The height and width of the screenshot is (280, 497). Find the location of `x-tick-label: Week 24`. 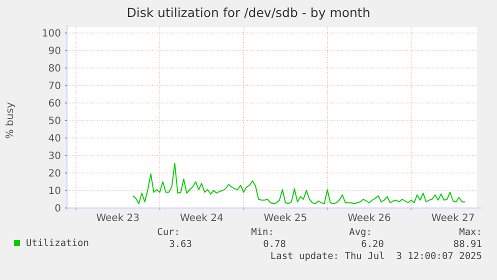

x-tick-label: Week 24 is located at coordinates (202, 218).